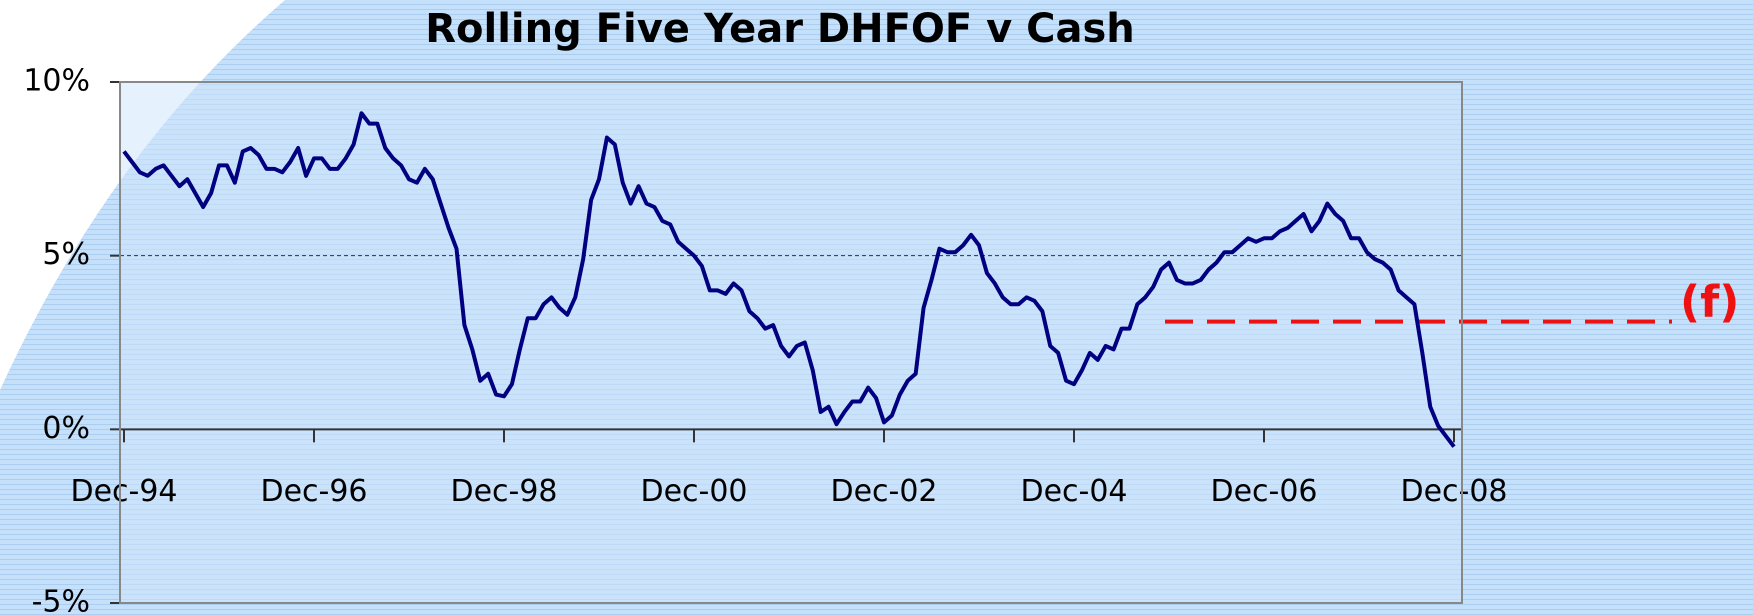  I want to click on background-curve, so click(142, 195).